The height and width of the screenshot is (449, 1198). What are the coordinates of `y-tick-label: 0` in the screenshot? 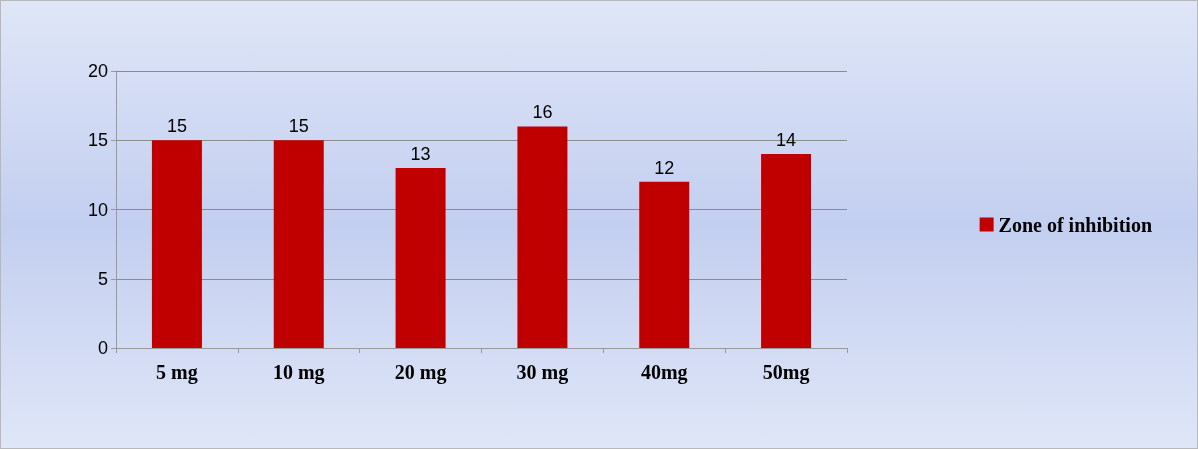 It's located at (102, 348).